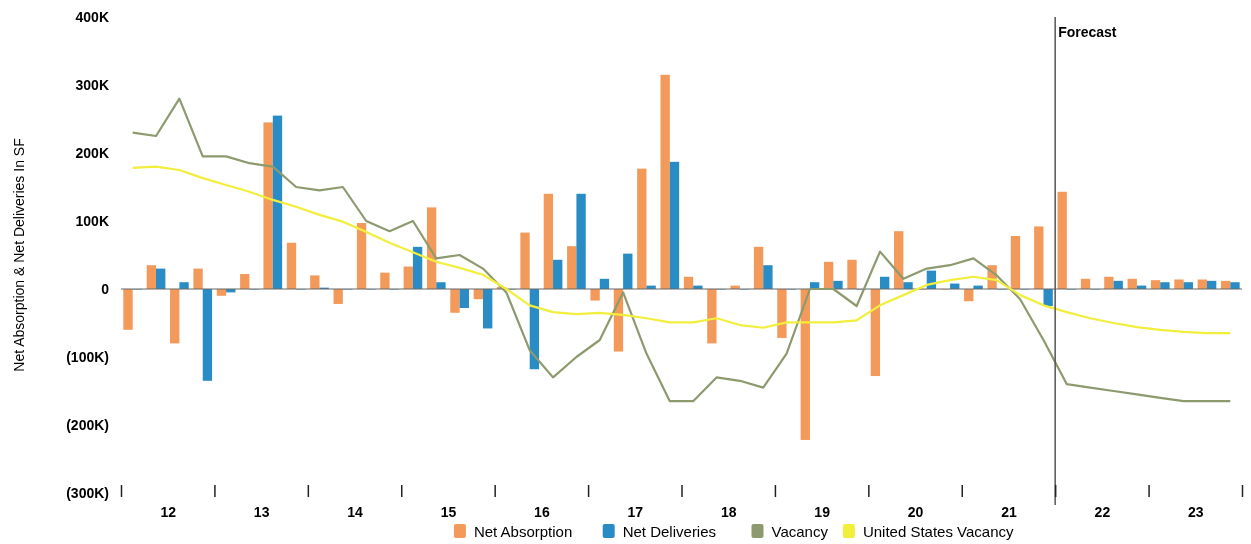 Image resolution: width=1251 pixels, height=544 pixels. I want to click on y-tick-label: 400K, so click(92, 16).